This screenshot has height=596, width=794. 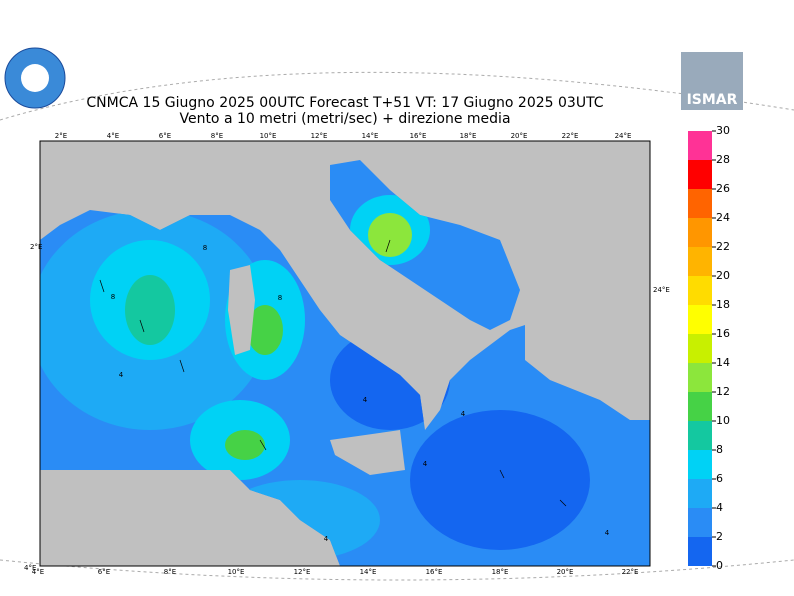 What do you see at coordinates (723, 217) in the screenshot?
I see `colorbar-label: 24` at bounding box center [723, 217].